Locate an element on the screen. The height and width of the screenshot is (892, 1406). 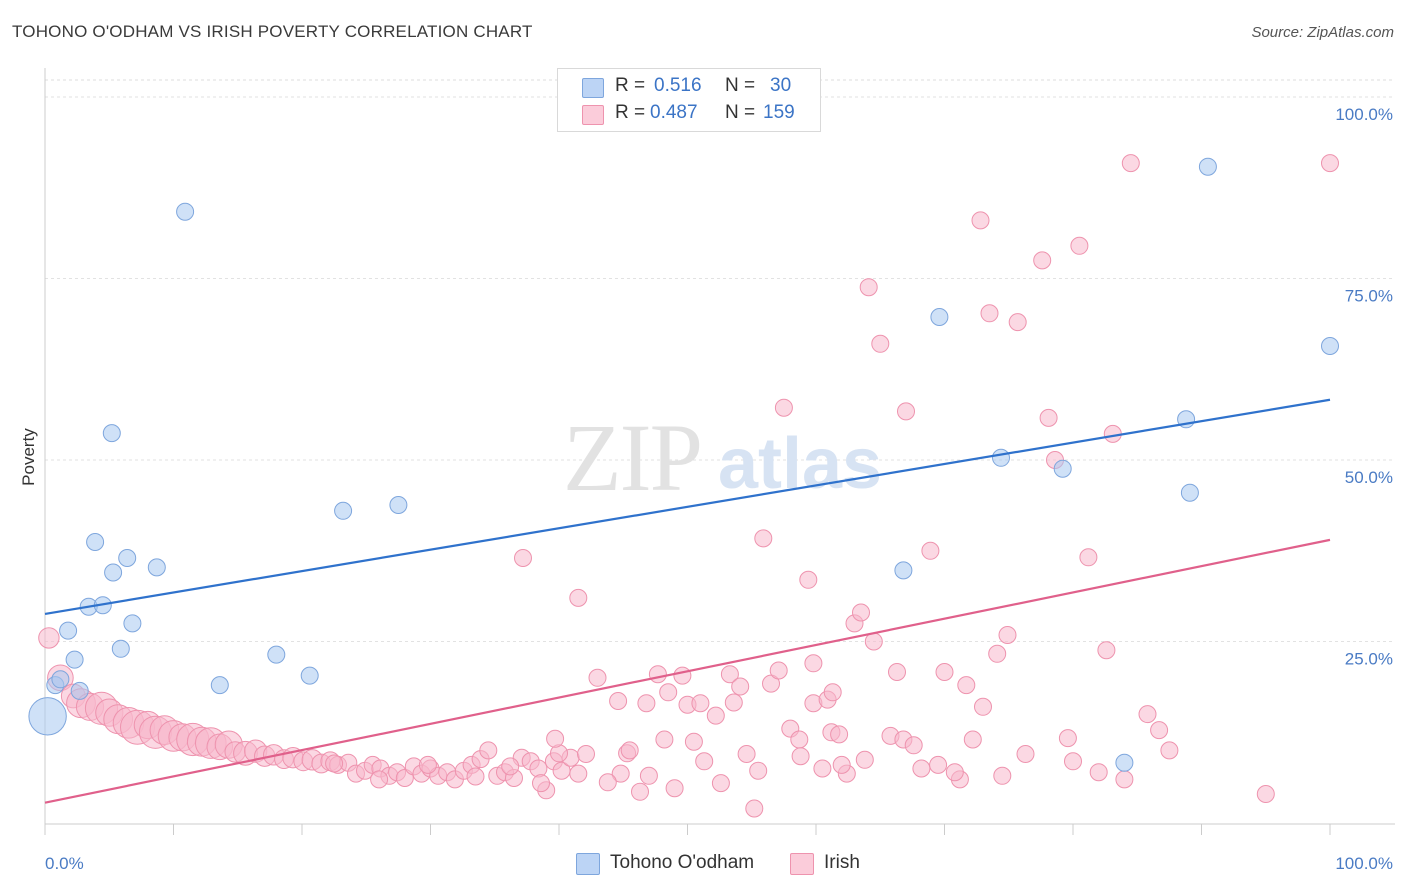
tohono-legend-label: Tohono O'odham is located at coordinates (682, 862).